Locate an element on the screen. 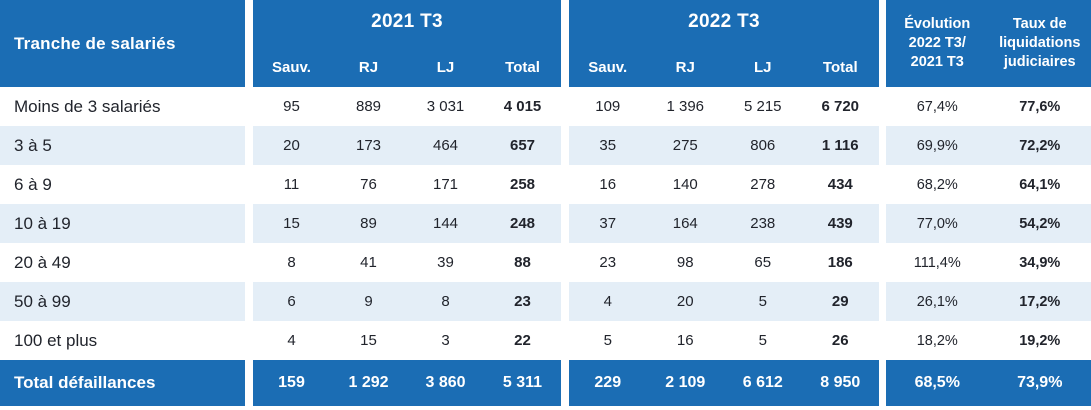 The image size is (1091, 410). cell-evolution: 67,4% is located at coordinates (937, 106).